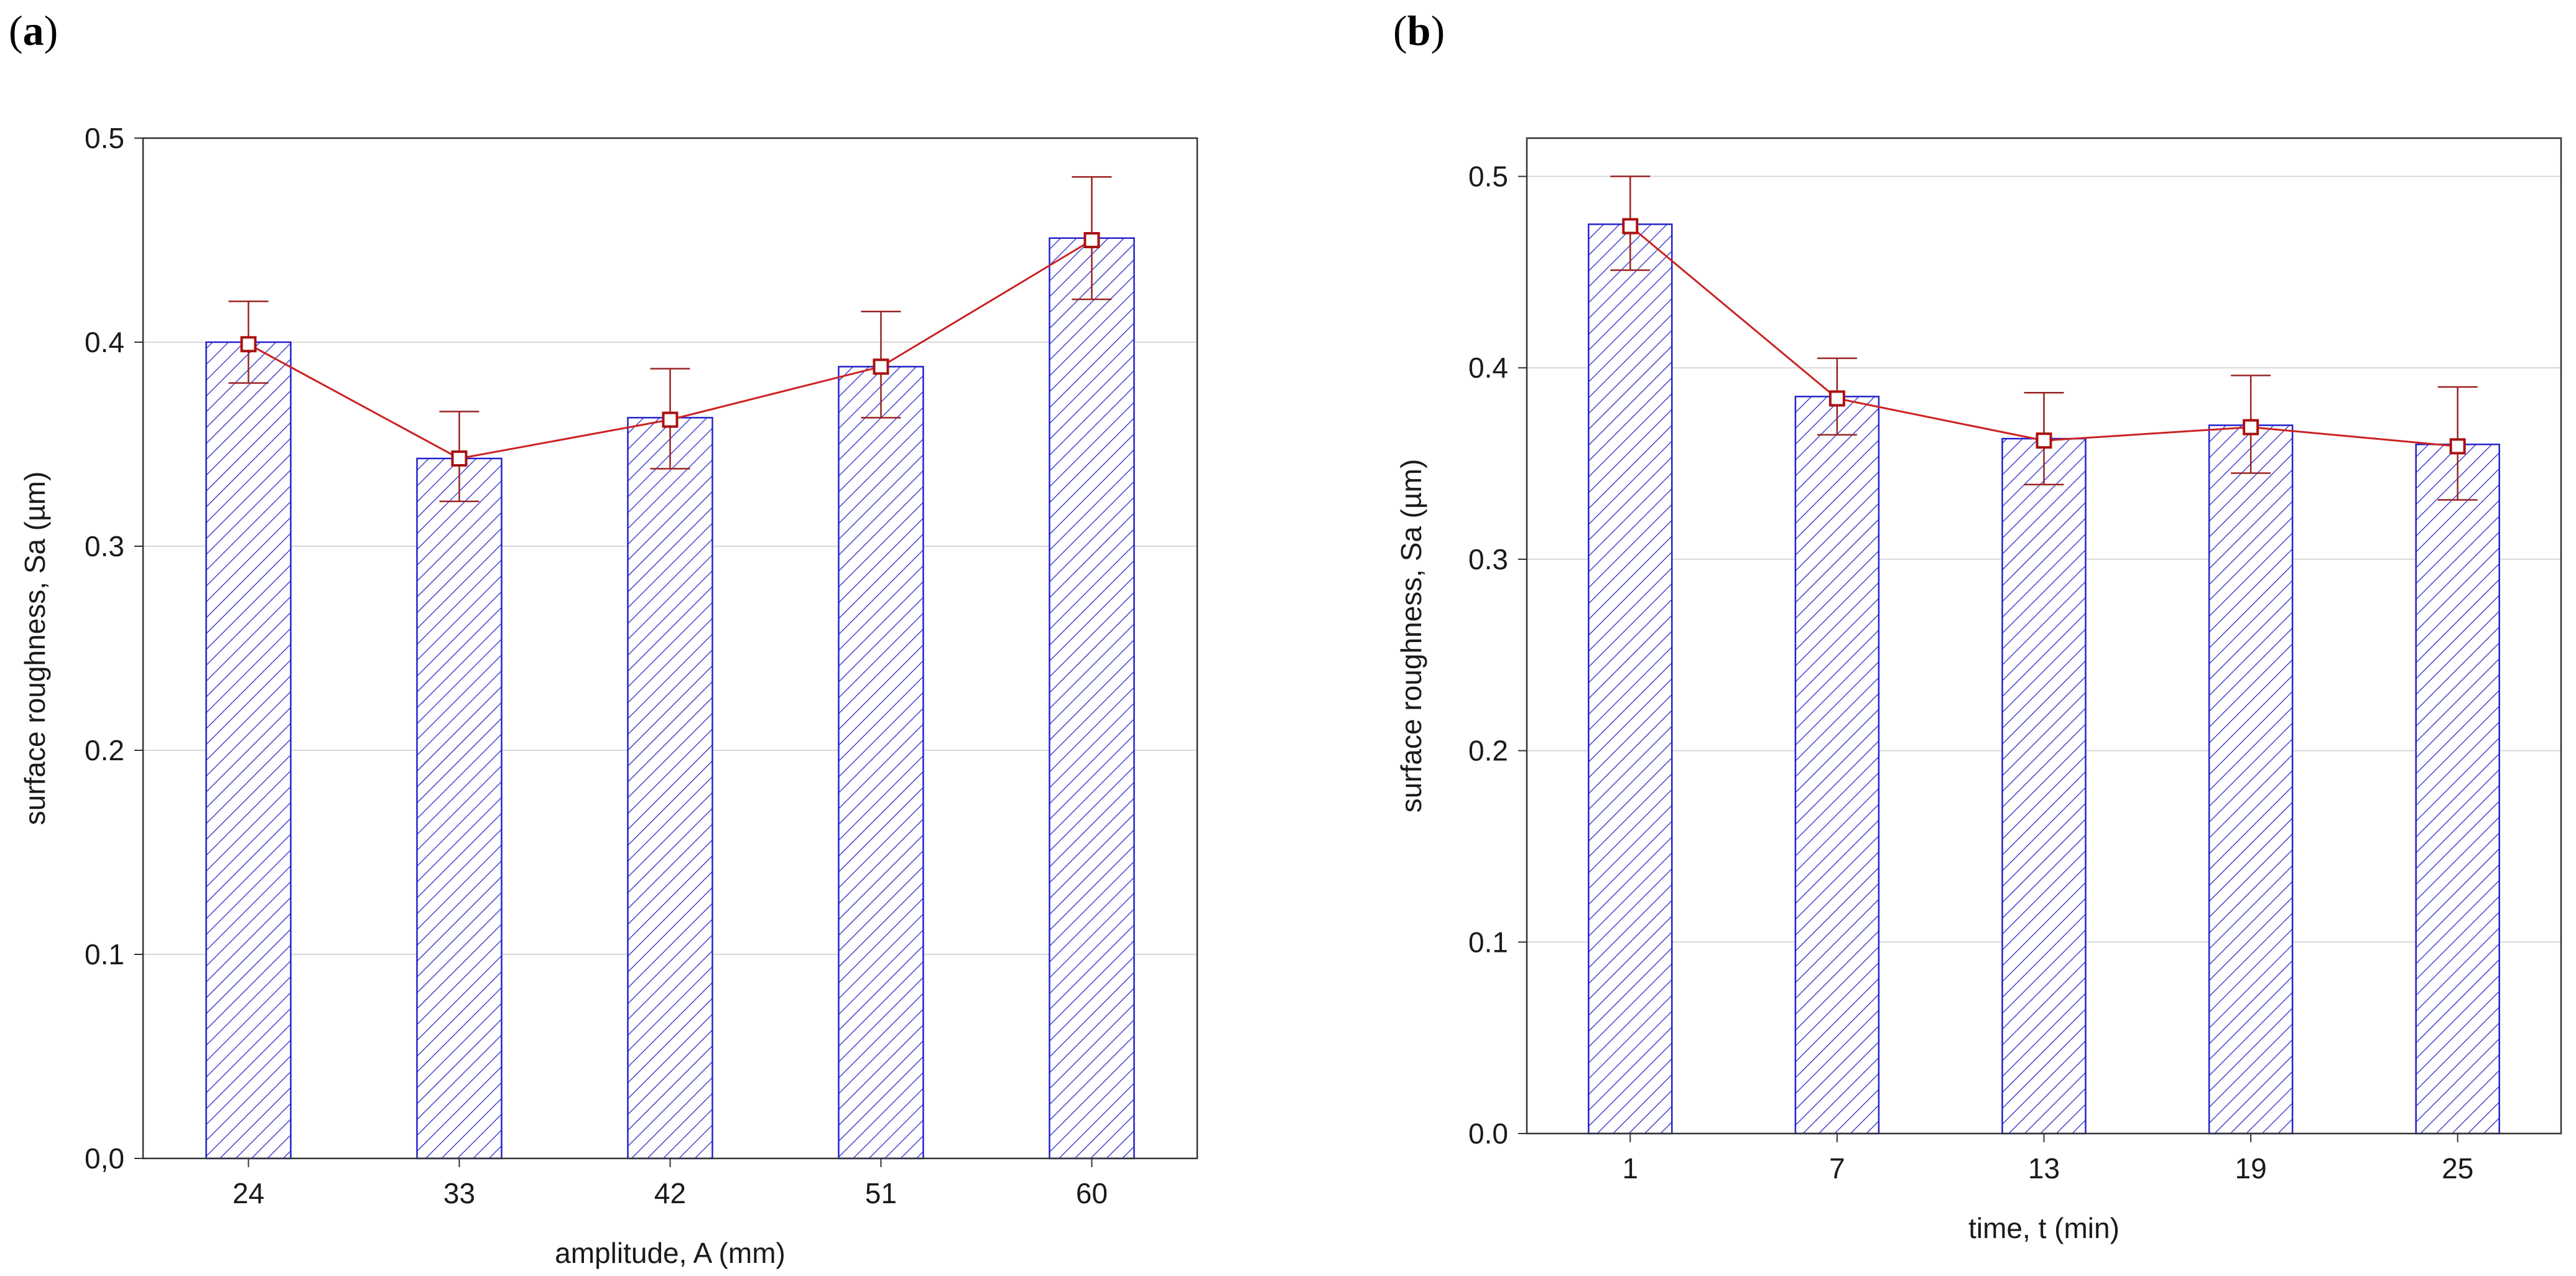 The height and width of the screenshot is (1276, 2576). Describe the element at coordinates (2044, 1228) in the screenshot. I see `x-axis-title: time, t (min)` at that location.